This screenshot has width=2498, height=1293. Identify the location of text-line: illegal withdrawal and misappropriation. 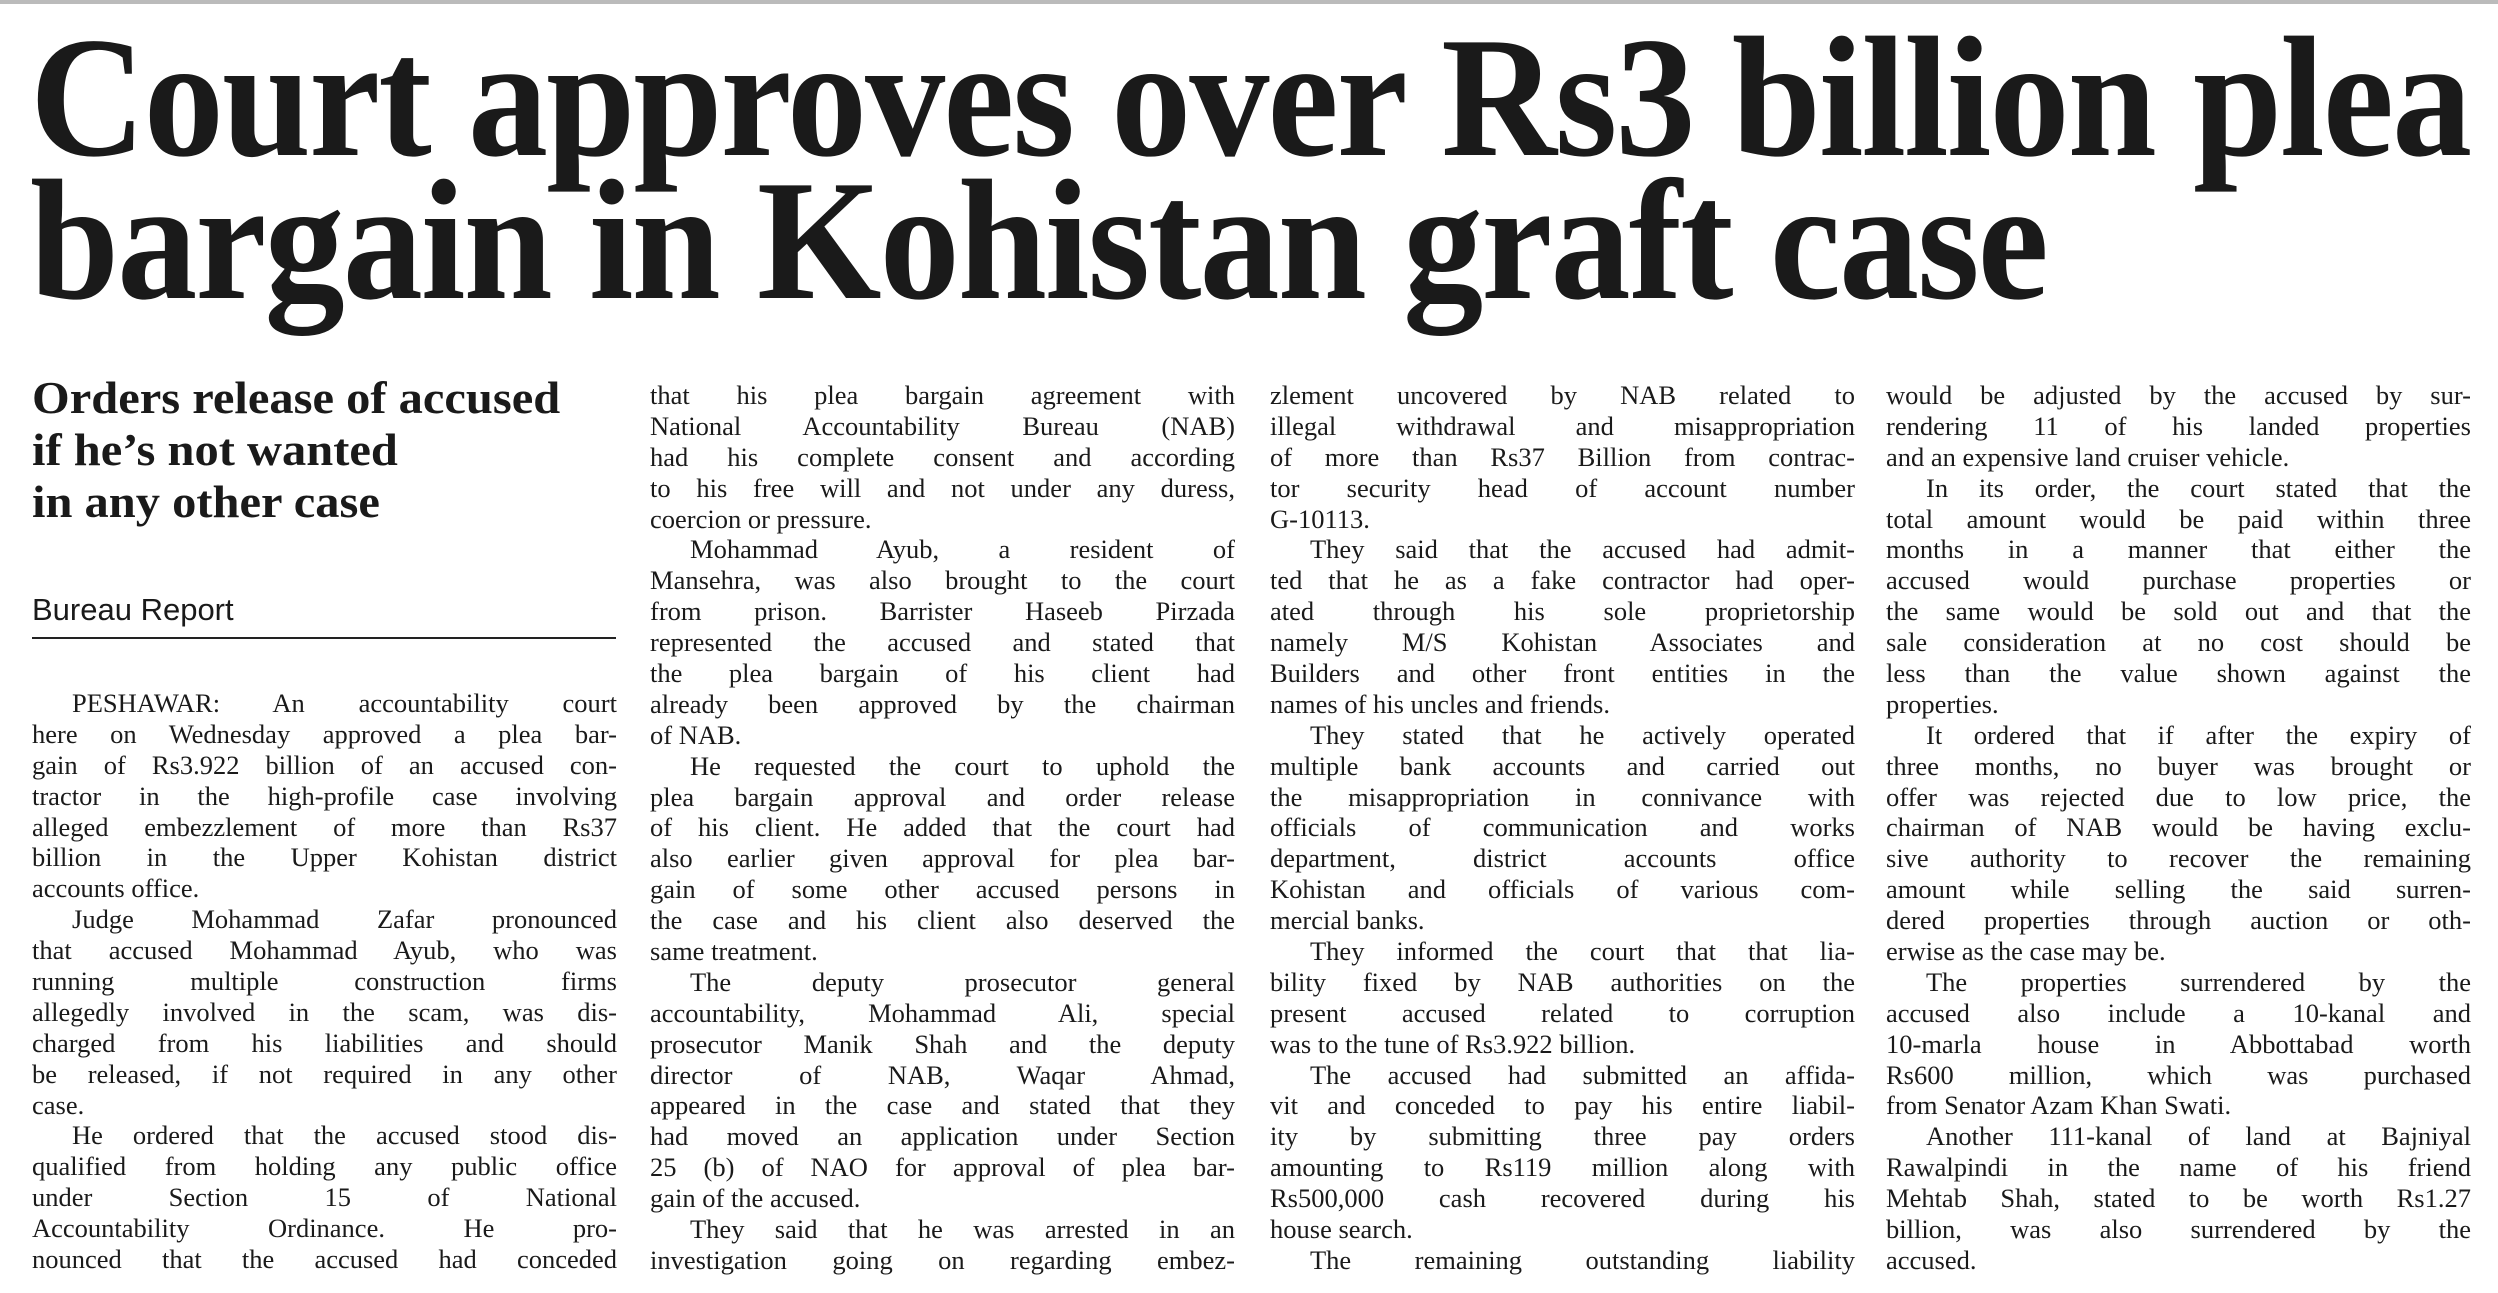
(1562, 425).